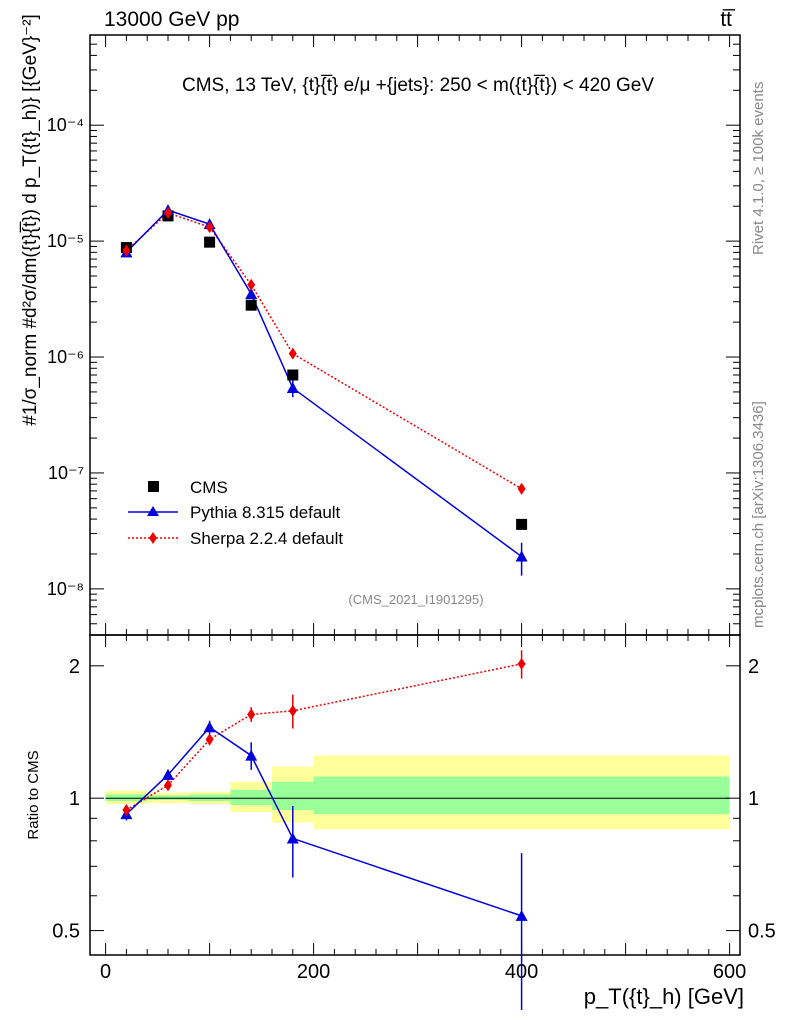 The image size is (786, 1024). I want to click on energy-label: 13000 GeV pp, so click(171, 19).